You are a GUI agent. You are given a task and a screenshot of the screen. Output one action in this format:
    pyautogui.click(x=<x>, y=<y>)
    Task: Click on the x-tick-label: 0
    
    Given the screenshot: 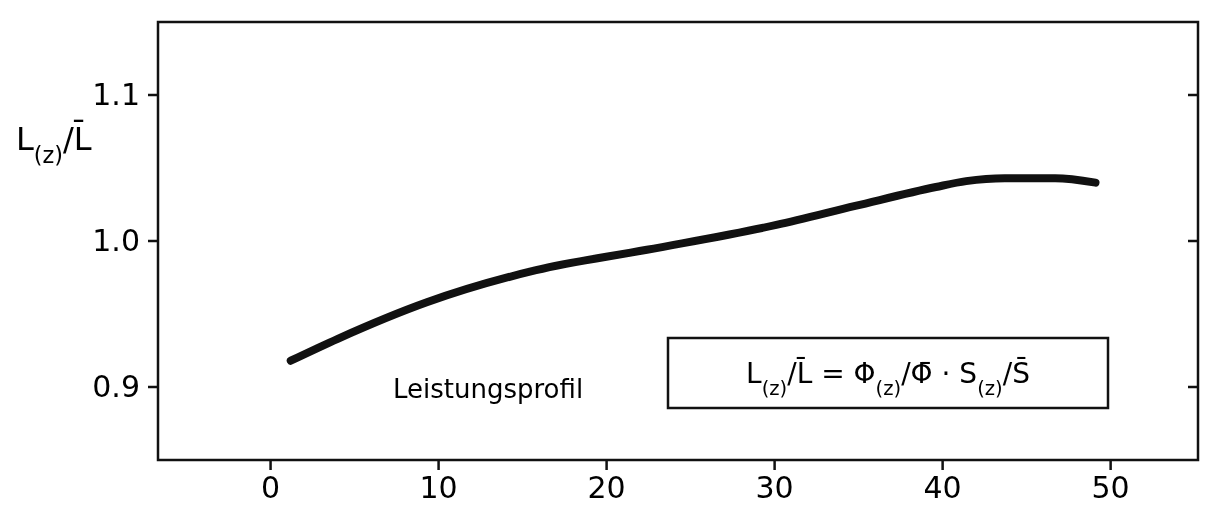 What is the action you would take?
    pyautogui.click(x=271, y=487)
    